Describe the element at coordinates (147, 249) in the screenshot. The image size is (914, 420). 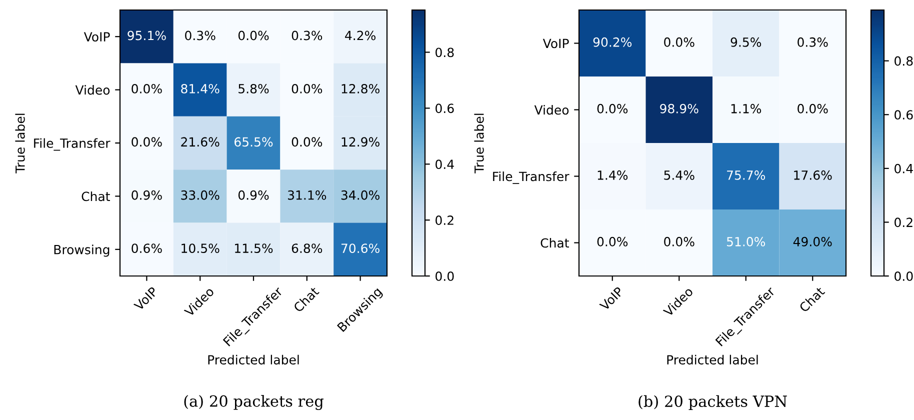
I see `data-label: 0.6%` at that location.